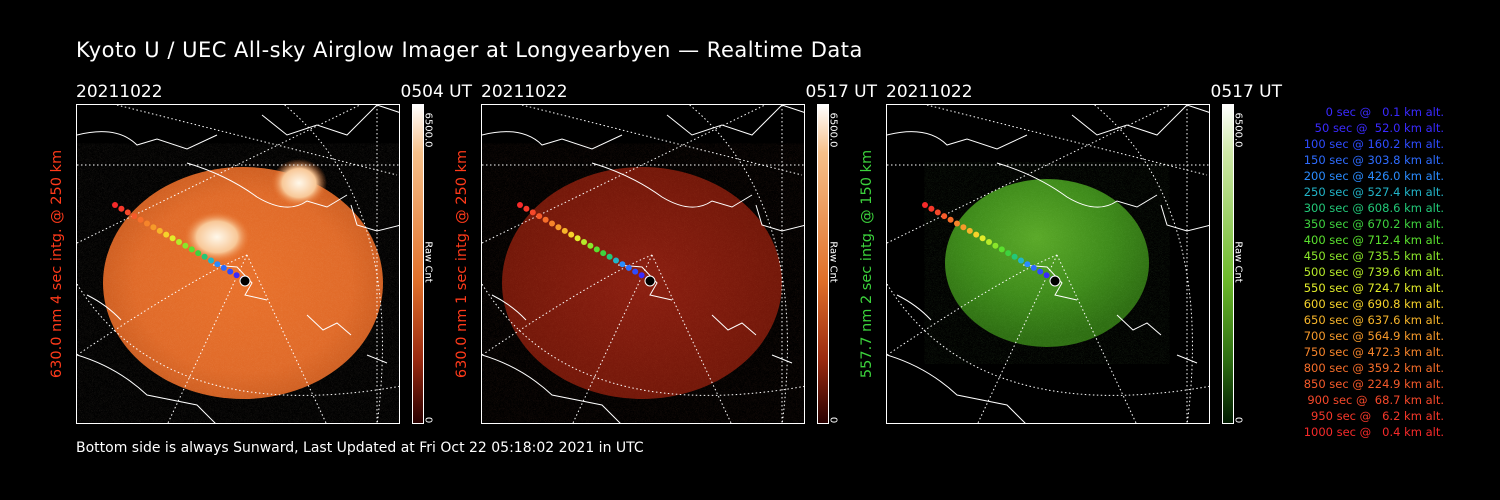 This screenshot has width=1500, height=500. I want to click on legend-item: 800 sec @ 359.2 km alt., so click(1373, 368).